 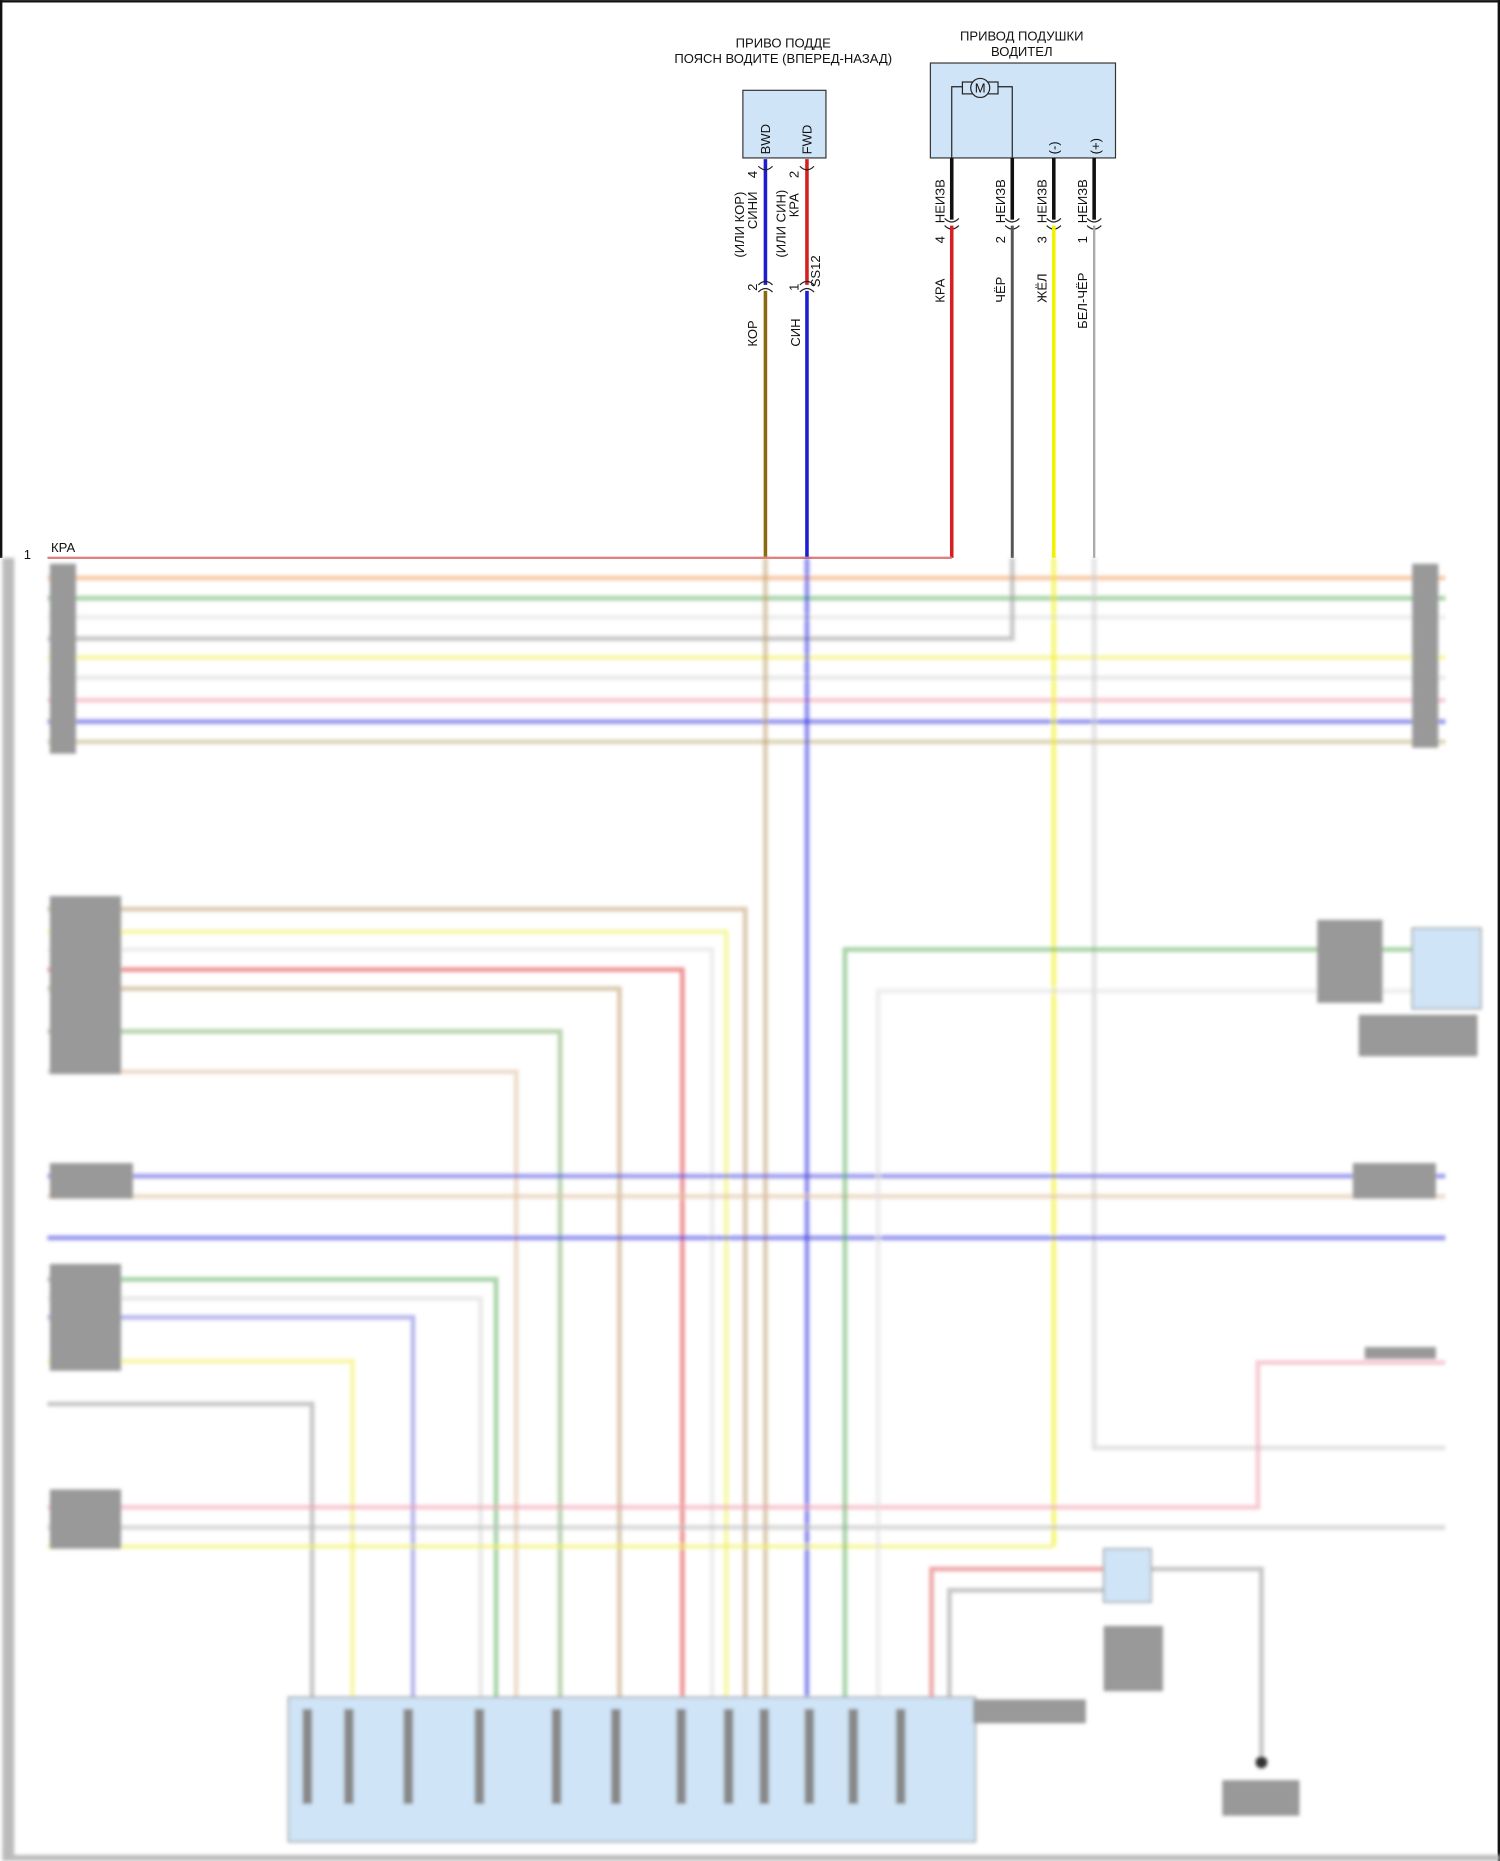 What do you see at coordinates (752, 174) in the screenshot?
I see `bwd-pin-no: 4` at bounding box center [752, 174].